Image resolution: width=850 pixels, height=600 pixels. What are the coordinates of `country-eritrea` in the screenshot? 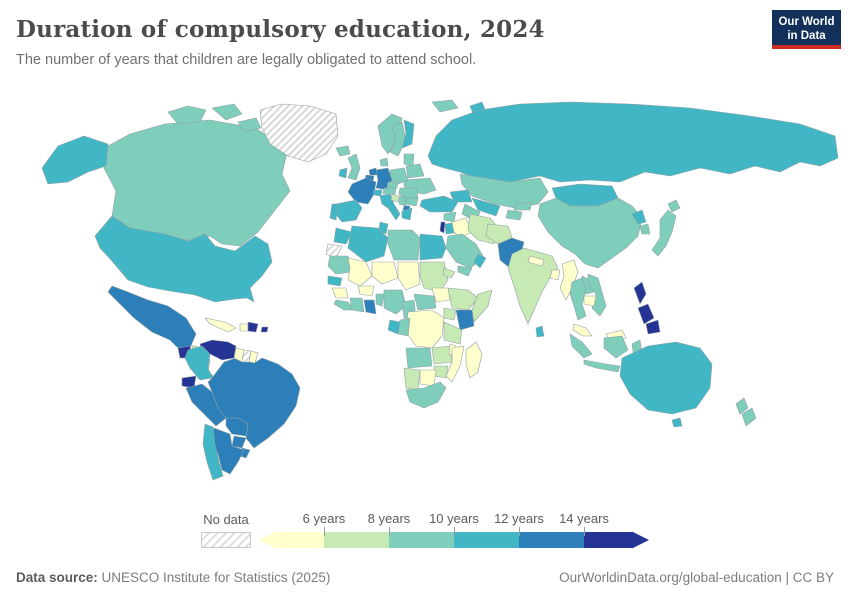 It's located at (449, 273).